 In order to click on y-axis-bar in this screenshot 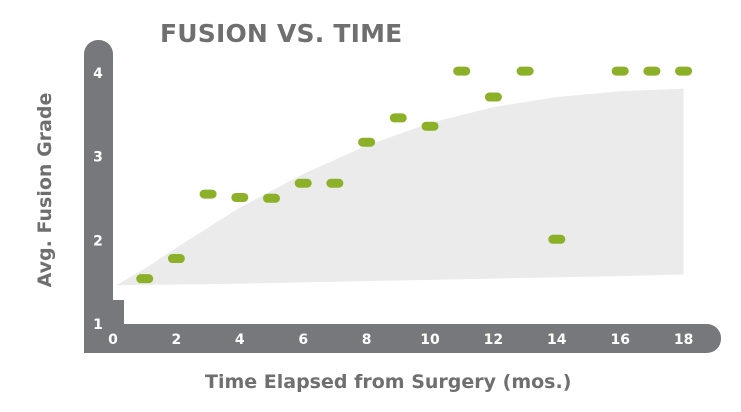, I will do `click(98, 196)`.